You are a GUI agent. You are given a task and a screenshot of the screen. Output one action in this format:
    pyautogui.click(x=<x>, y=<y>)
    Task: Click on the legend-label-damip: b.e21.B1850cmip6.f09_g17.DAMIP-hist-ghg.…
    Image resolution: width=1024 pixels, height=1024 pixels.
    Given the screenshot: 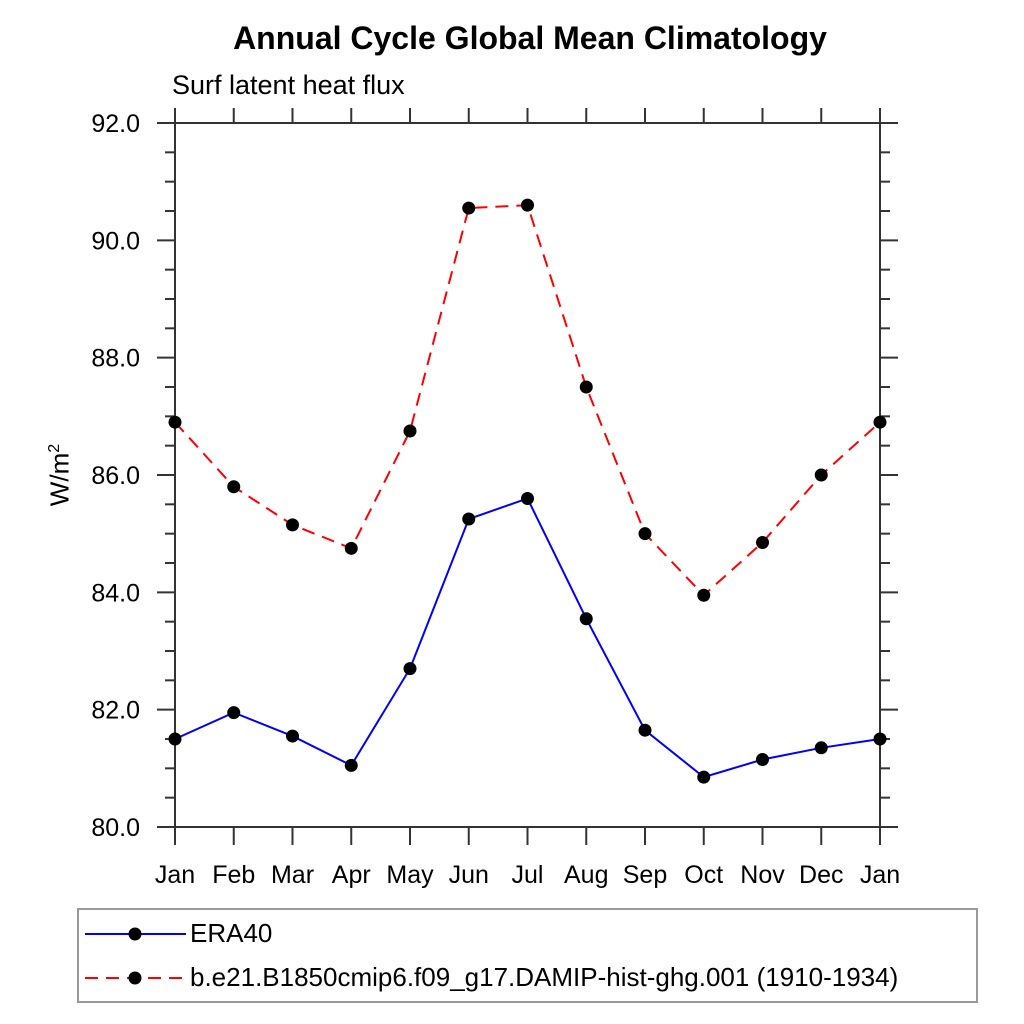 What is the action you would take?
    pyautogui.click(x=544, y=977)
    